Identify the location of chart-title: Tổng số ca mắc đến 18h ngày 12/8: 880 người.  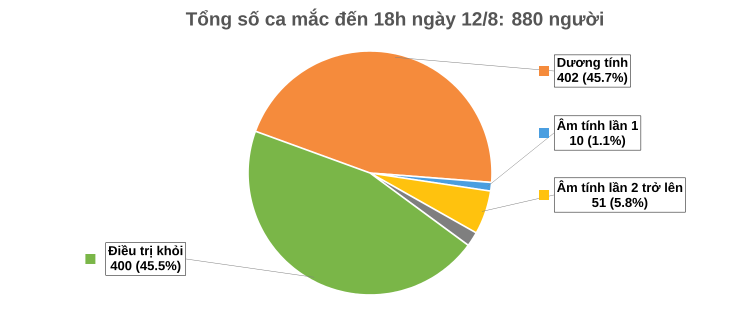
(394, 19).